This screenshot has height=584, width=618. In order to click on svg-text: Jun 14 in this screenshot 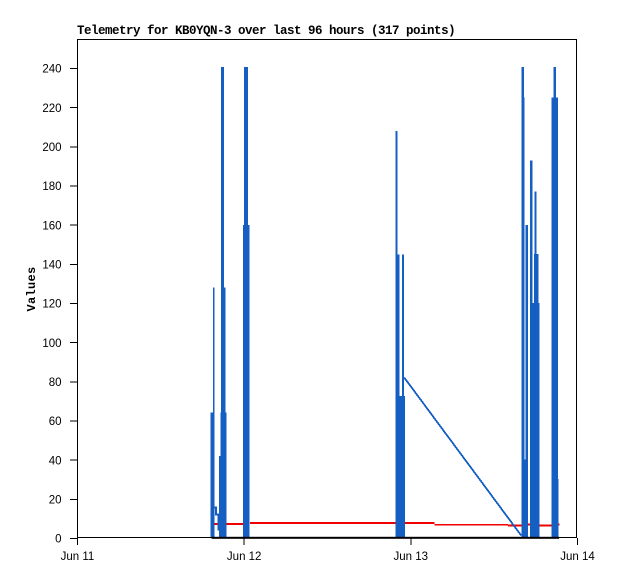, I will do `click(577, 557)`.